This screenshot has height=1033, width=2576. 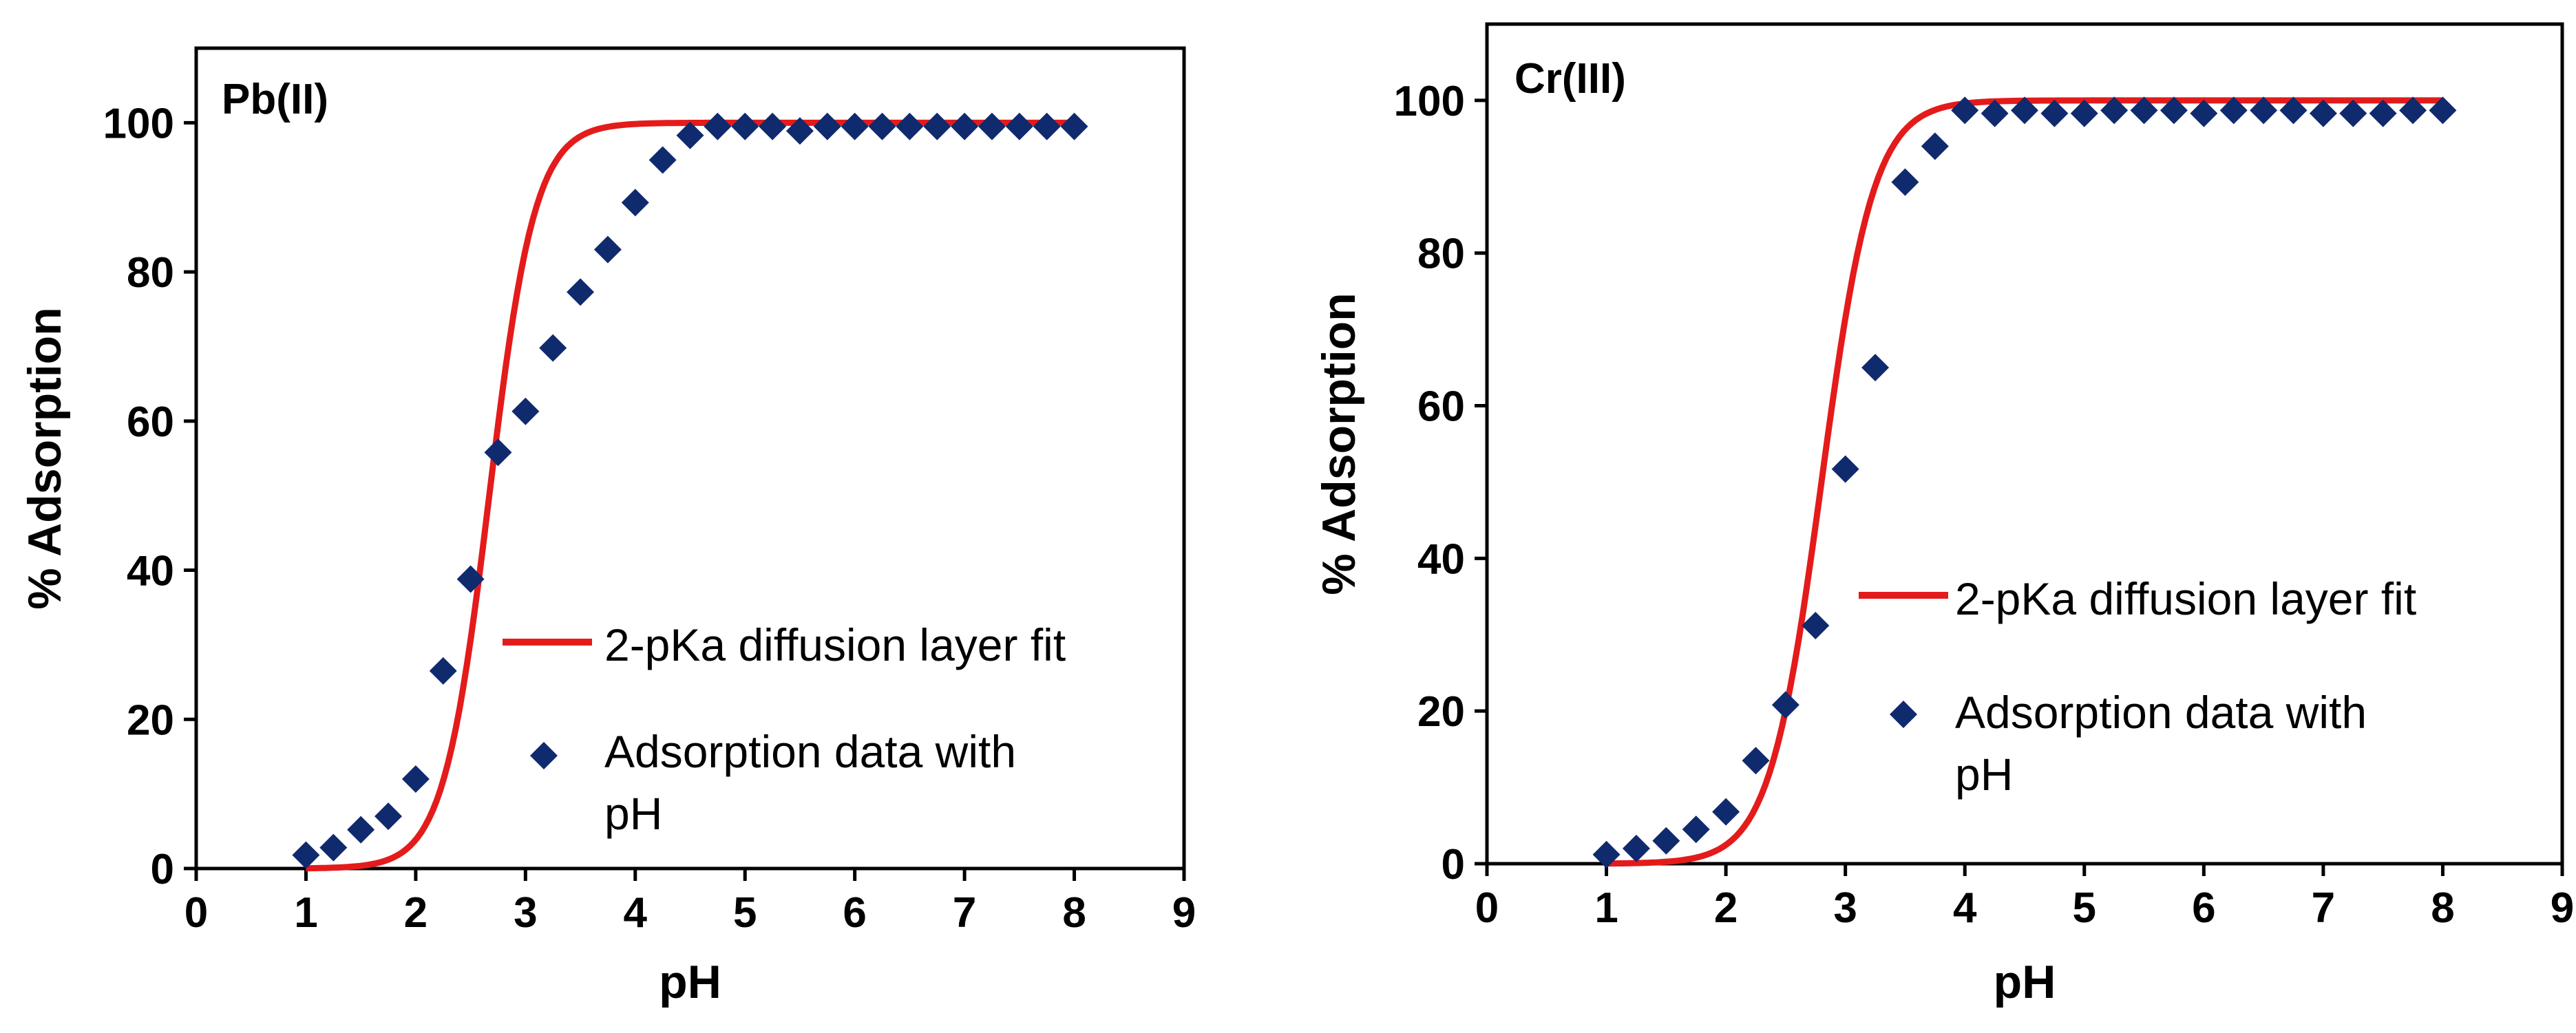 I want to click on panel-title: Cr(III), so click(x=1570, y=79).